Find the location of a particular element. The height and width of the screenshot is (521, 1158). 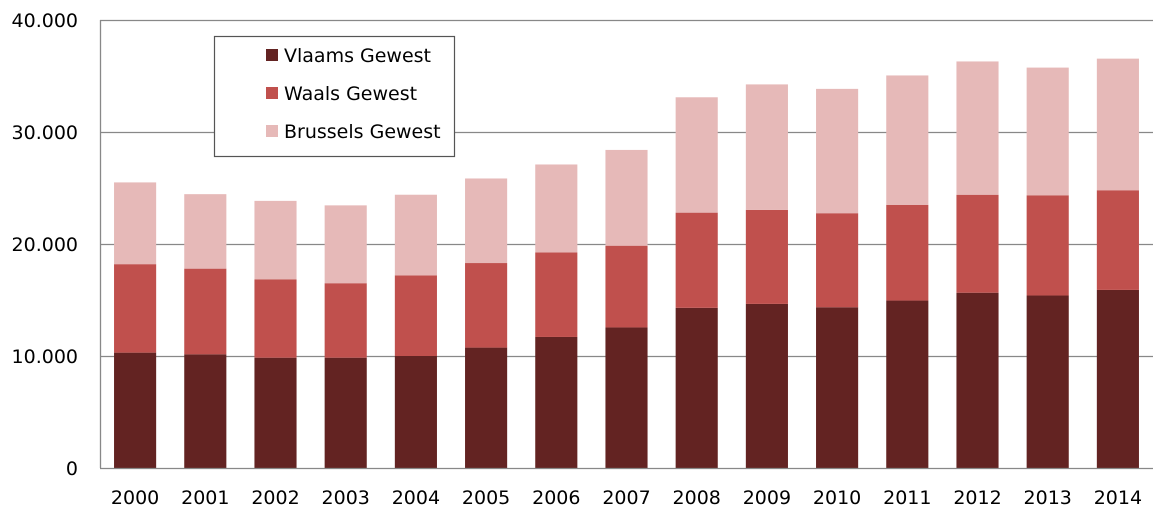

bar-segment-vlaams-gewest-2000 is located at coordinates (135, 410).